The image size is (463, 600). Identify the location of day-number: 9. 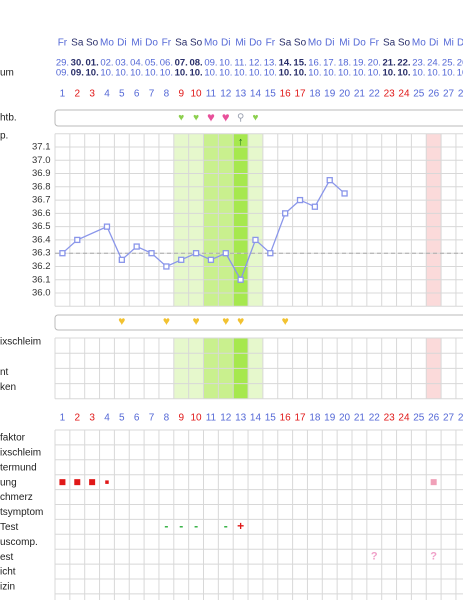
(181, 94).